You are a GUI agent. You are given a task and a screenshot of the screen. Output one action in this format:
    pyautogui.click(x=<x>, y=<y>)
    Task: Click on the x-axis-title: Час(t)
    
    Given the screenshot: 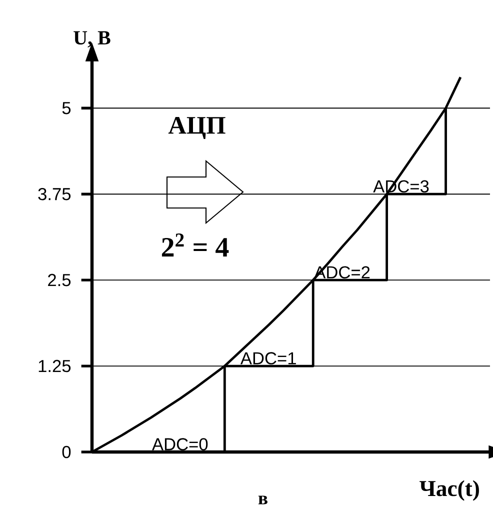 What is the action you would take?
    pyautogui.click(x=449, y=490)
    